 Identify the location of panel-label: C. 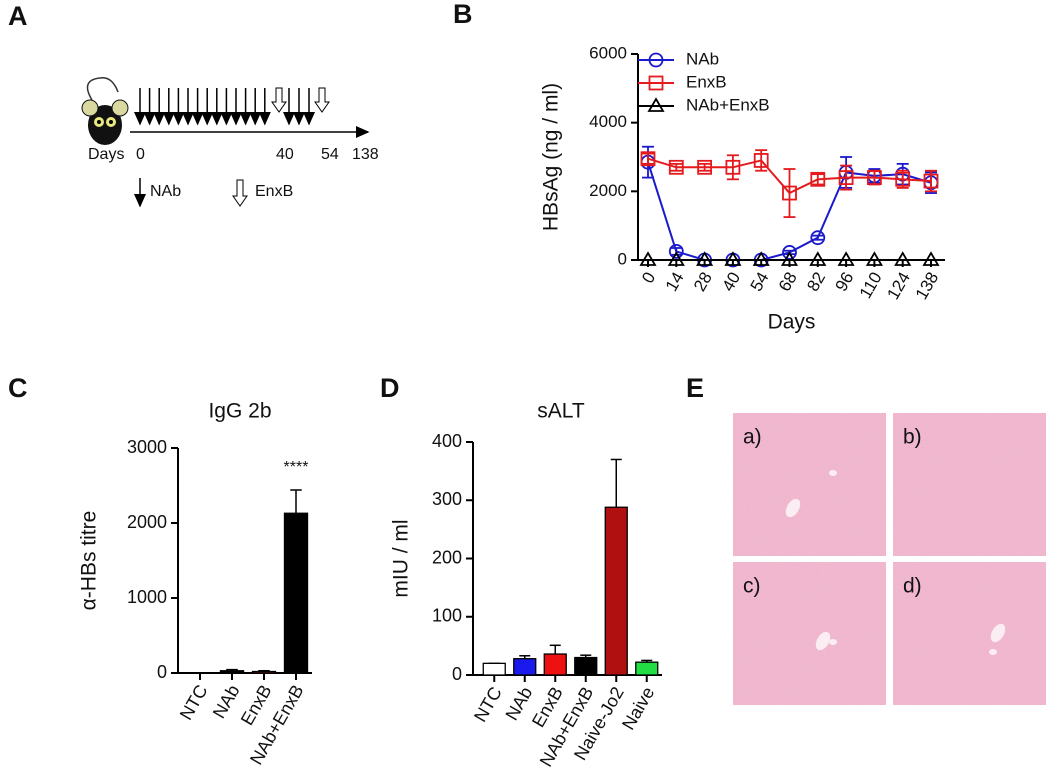
(18, 388).